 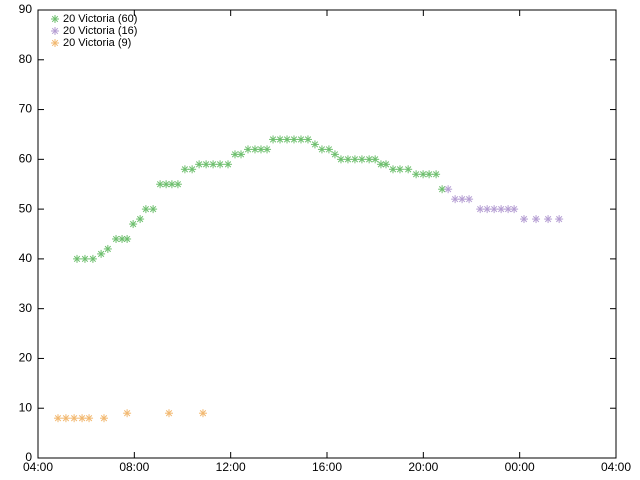 What do you see at coordinates (97, 43) in the screenshot?
I see `legend-label: 20 Victoria (9)` at bounding box center [97, 43].